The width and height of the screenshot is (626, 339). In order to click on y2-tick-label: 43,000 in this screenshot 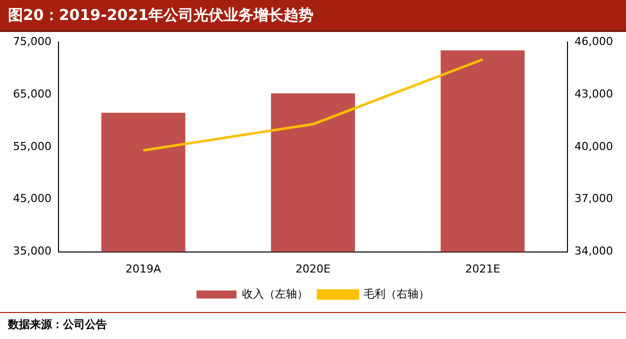, I will do `click(594, 93)`.